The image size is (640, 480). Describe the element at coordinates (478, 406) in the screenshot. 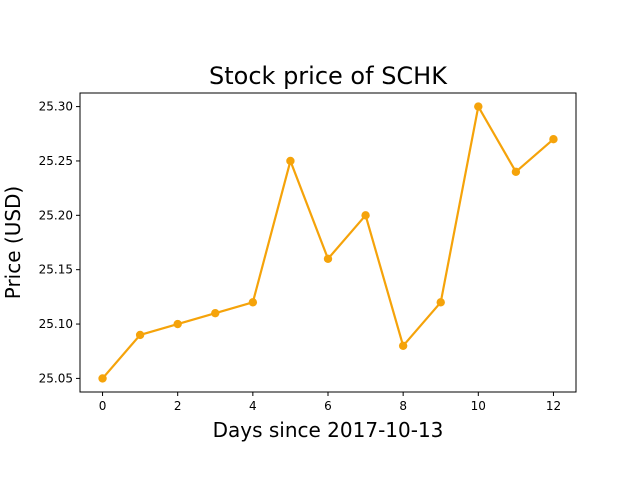

I see `x-tick-label: 10` at that location.